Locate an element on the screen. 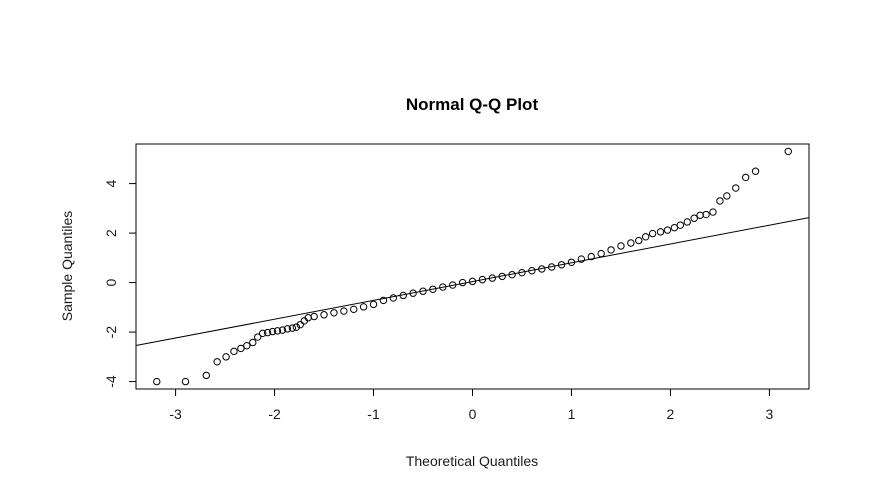 The width and height of the screenshot is (881, 497). x-tick-label: -1 is located at coordinates (373, 414).